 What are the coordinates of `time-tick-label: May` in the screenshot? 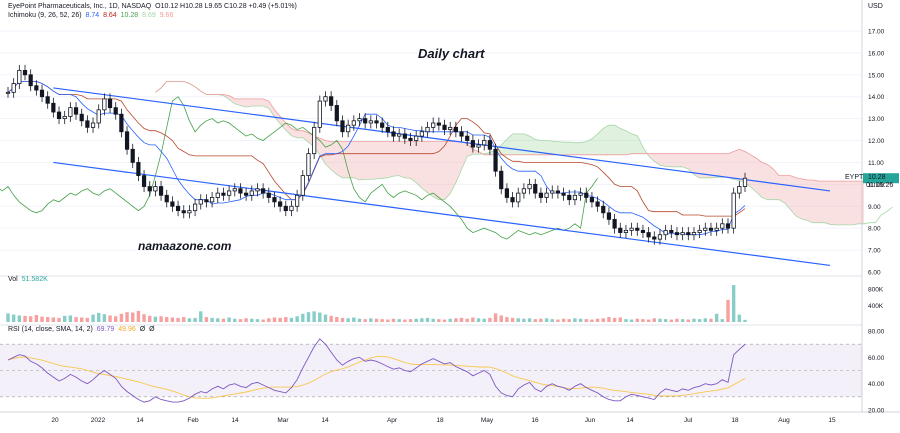 It's located at (487, 420).